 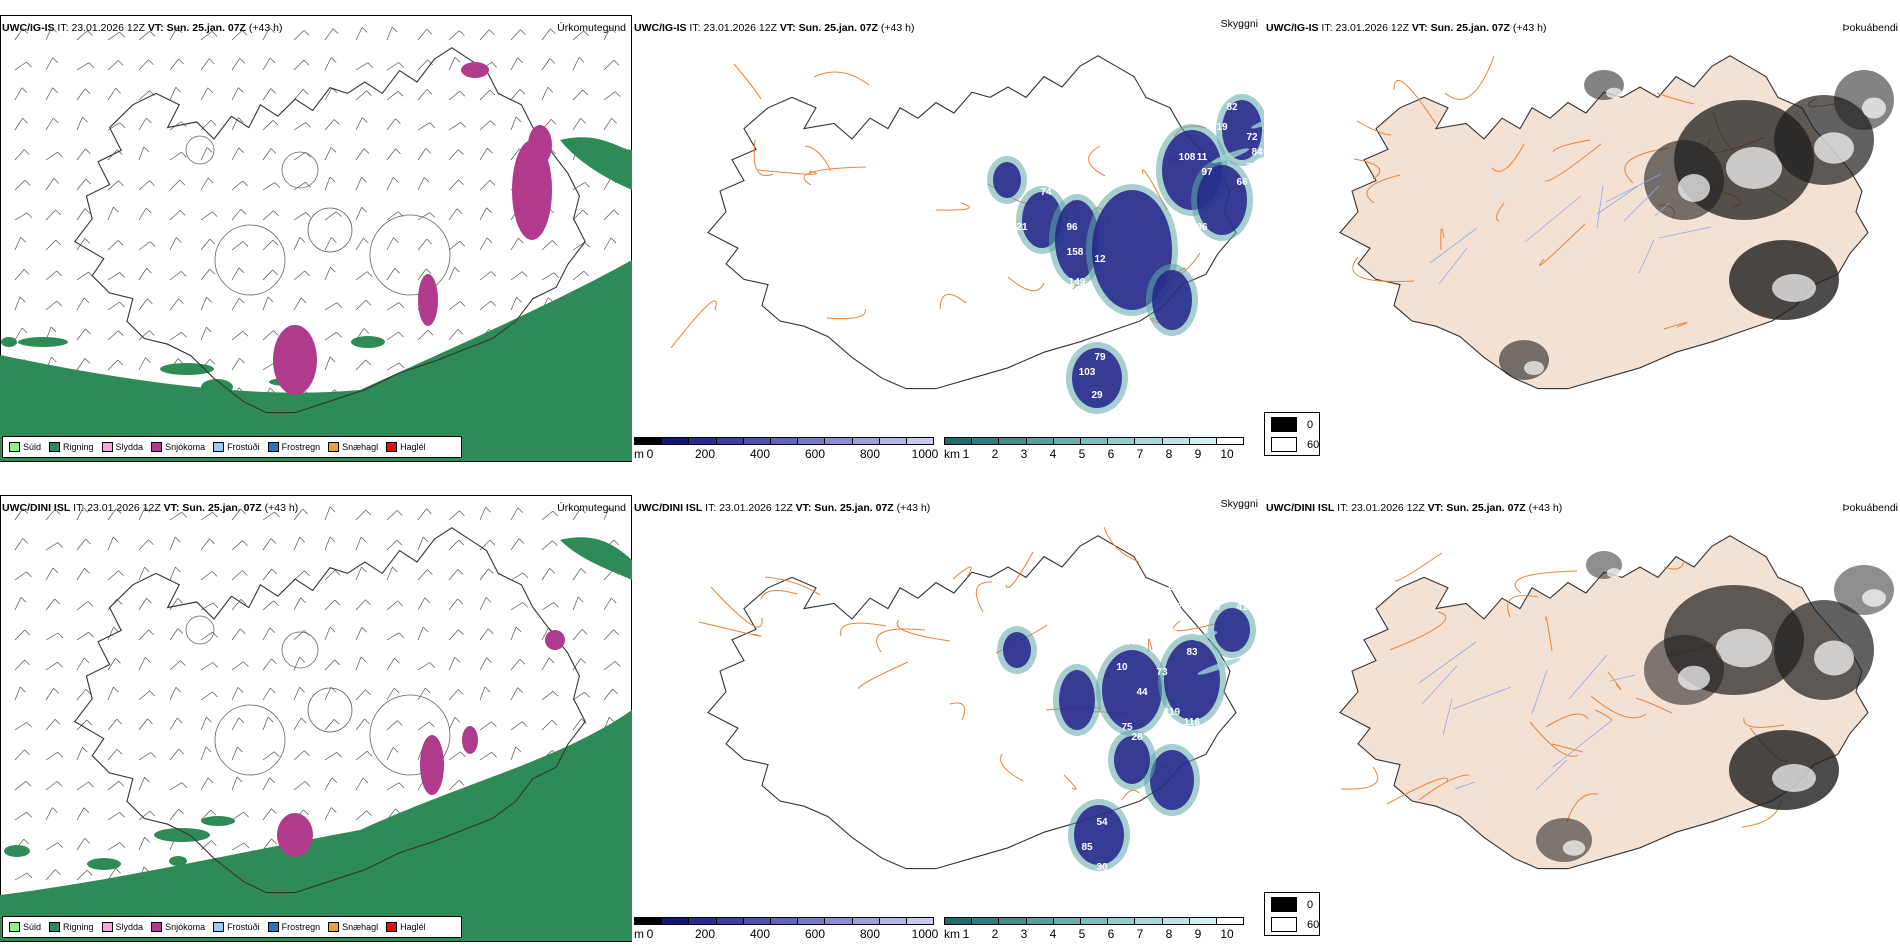 What do you see at coordinates (1127, 727) in the screenshot?
I see `ceiling-value: 75` at bounding box center [1127, 727].